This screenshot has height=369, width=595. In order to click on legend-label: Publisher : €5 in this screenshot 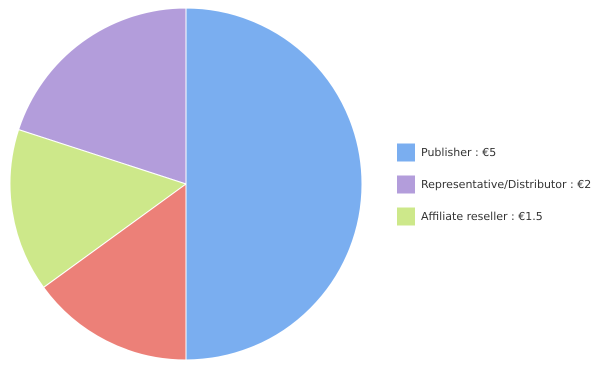, I will do `click(458, 152)`.